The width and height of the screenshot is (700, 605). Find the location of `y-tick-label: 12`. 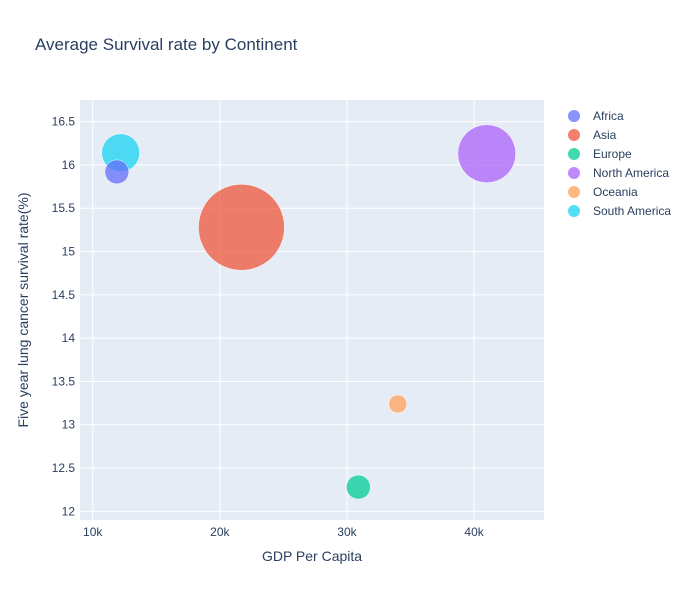

y-tick-label: 12 is located at coordinates (69, 511).